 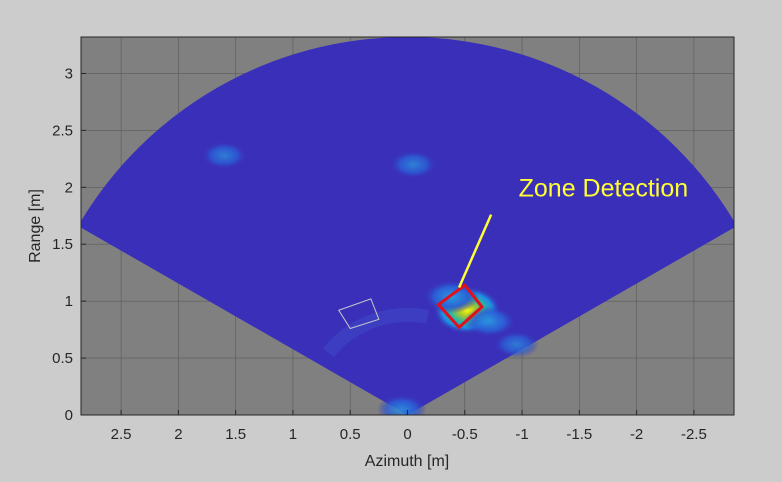 What do you see at coordinates (62, 244) in the screenshot?
I see `y-tick-label: 1.5` at bounding box center [62, 244].